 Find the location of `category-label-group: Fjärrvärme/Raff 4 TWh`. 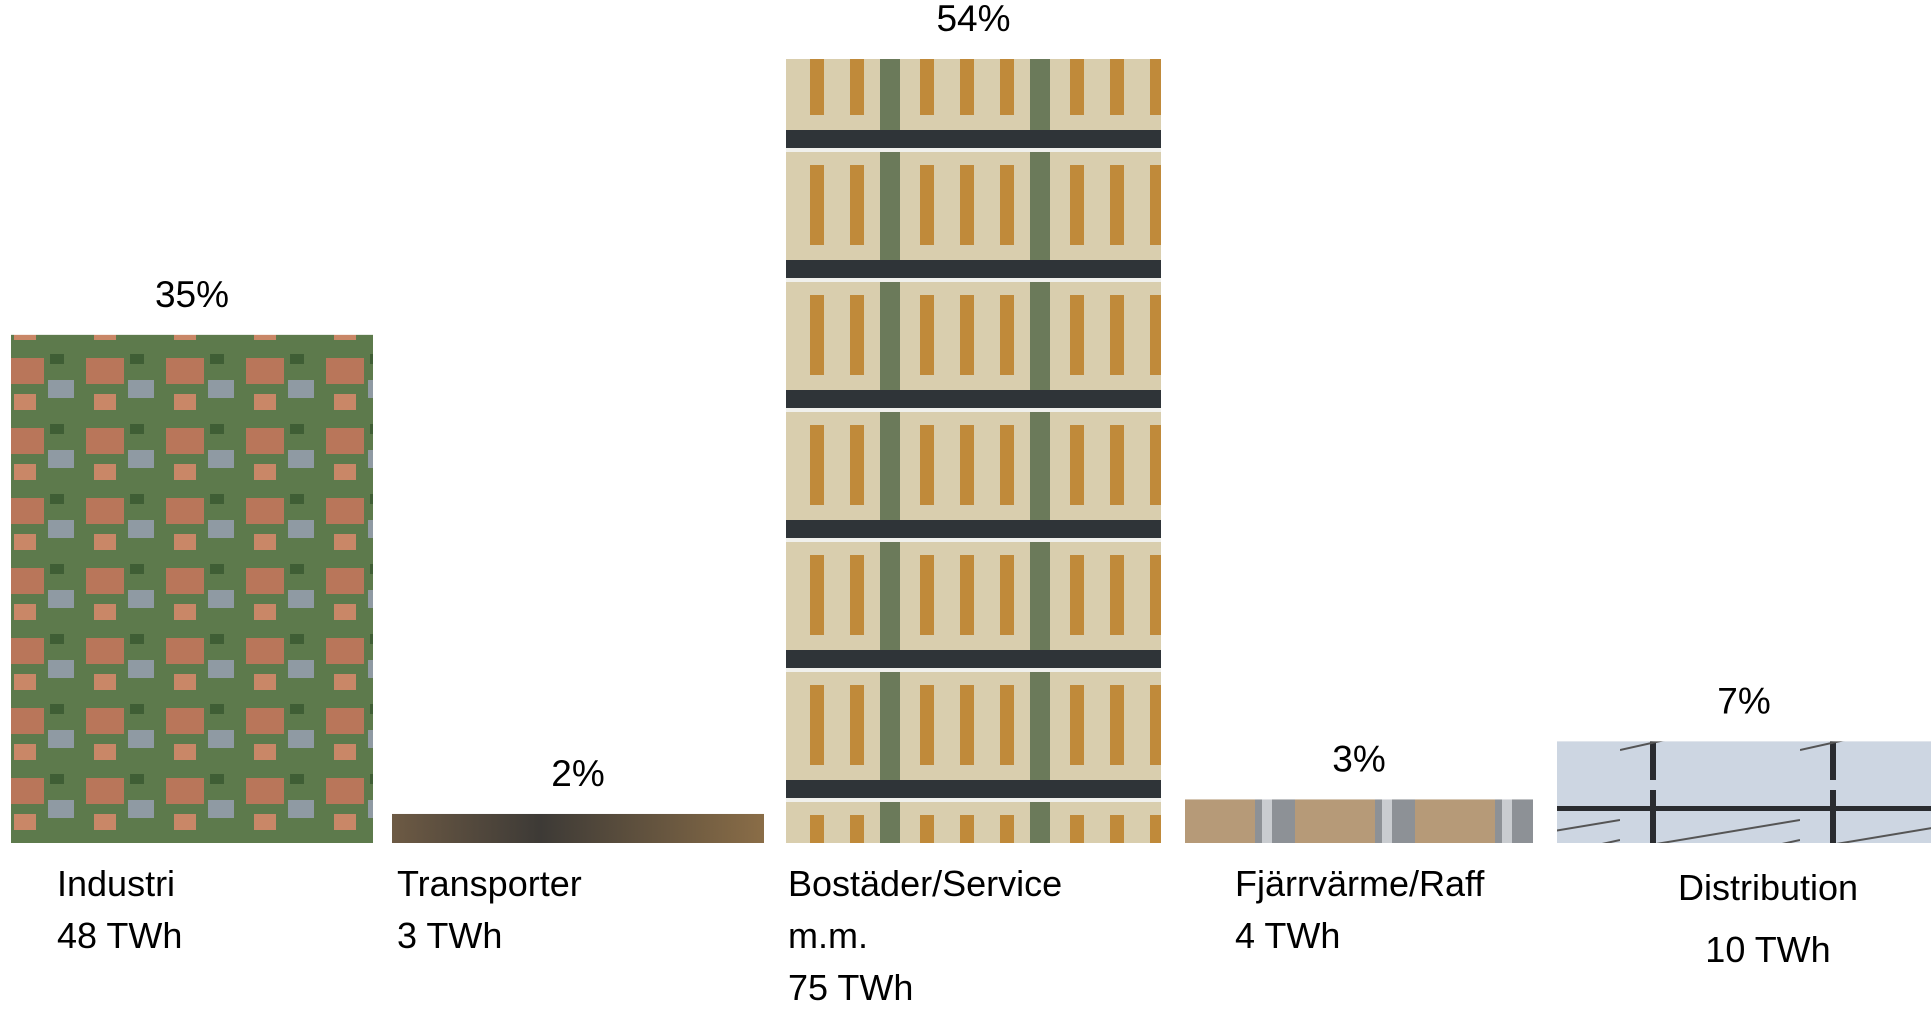

category-label-group: Fjärrvärme/Raff 4 TWh is located at coordinates (1395, 910).